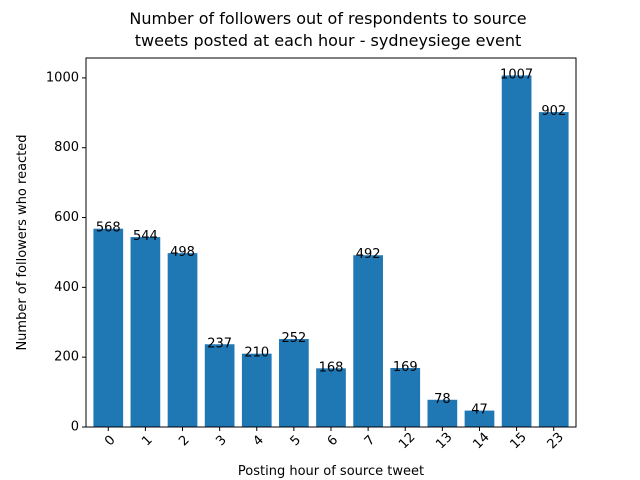 The width and height of the screenshot is (640, 480). Describe the element at coordinates (145, 236) in the screenshot. I see `data-label-hour-1: 544` at that location.